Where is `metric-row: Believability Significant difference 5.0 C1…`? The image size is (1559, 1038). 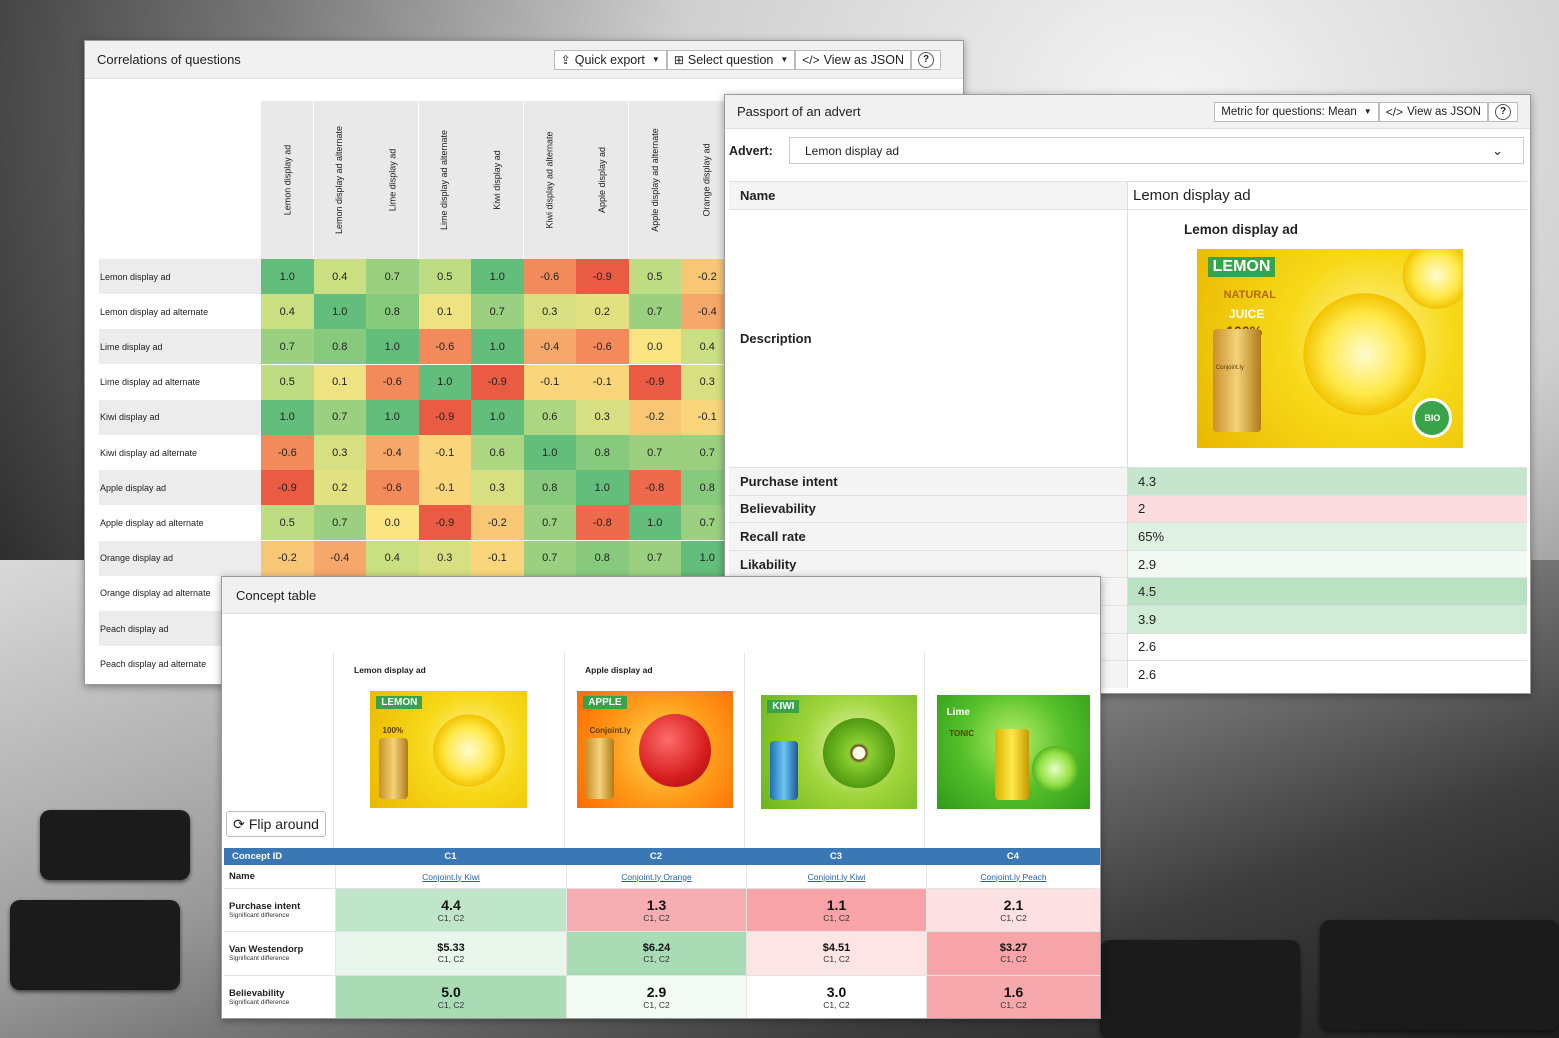
metric-row: Believability Significant difference 5.0 C1… is located at coordinates (662, 996).